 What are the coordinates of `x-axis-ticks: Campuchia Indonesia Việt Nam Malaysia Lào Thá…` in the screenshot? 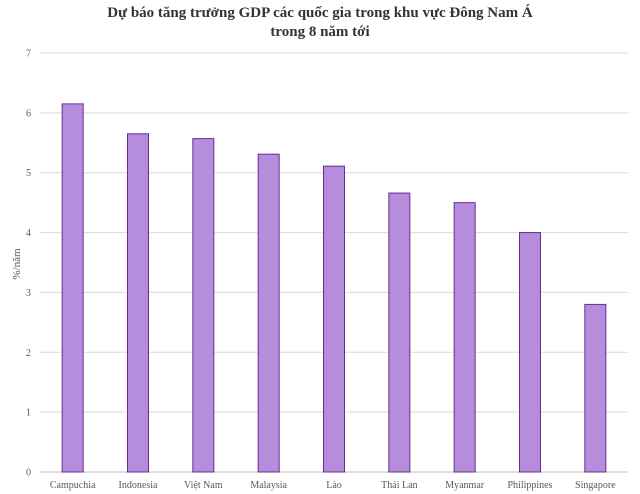 It's located at (333, 485).